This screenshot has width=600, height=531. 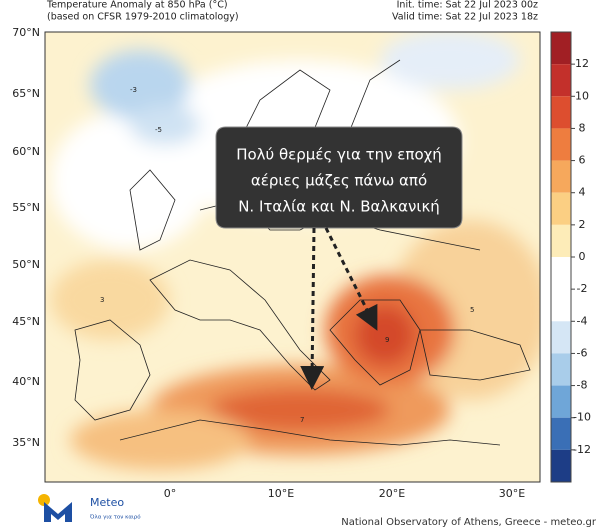 What do you see at coordinates (392, 493) in the screenshot?
I see `lon-label: 20°E` at bounding box center [392, 493].